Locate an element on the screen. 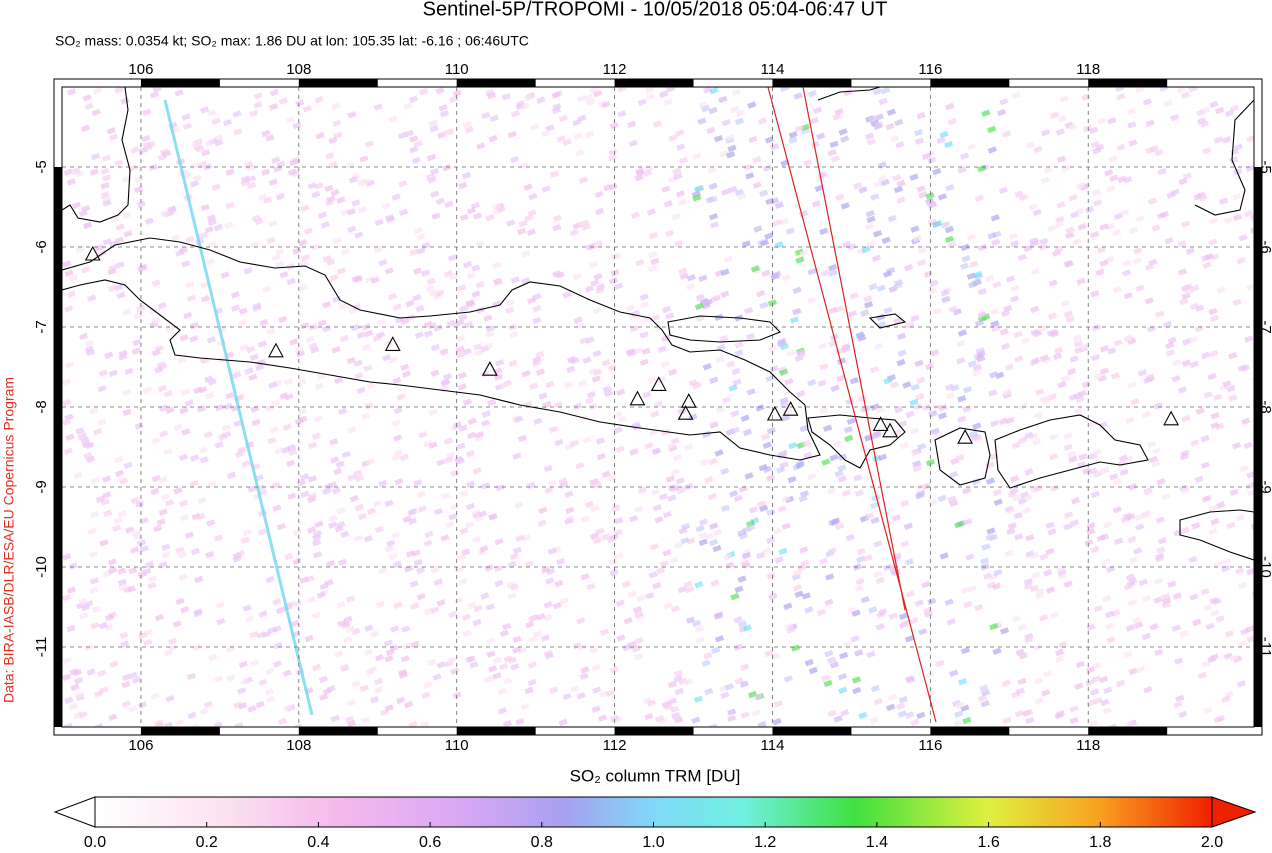  x-tick-band is located at coordinates (496, 83).